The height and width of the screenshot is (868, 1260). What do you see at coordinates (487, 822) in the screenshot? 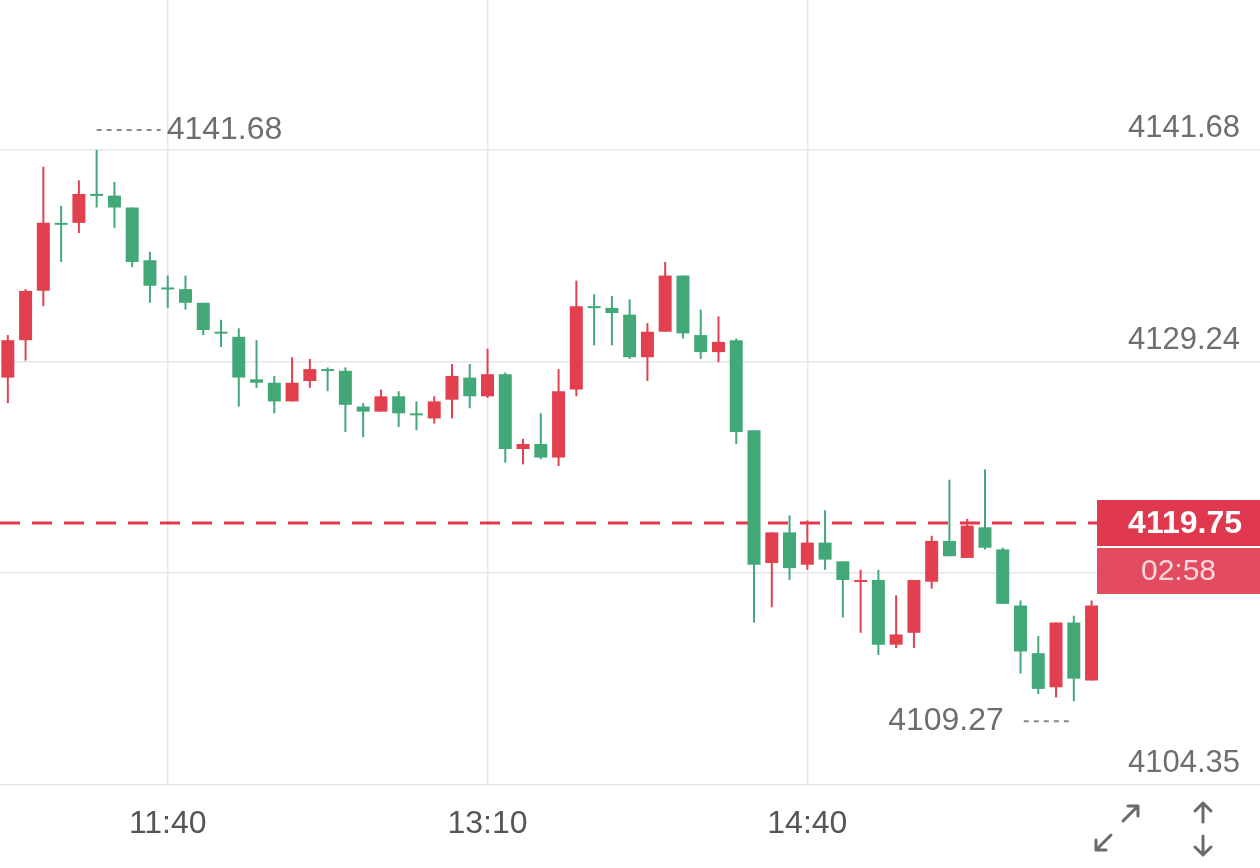
I see `x-tick-label: 13:10` at bounding box center [487, 822].